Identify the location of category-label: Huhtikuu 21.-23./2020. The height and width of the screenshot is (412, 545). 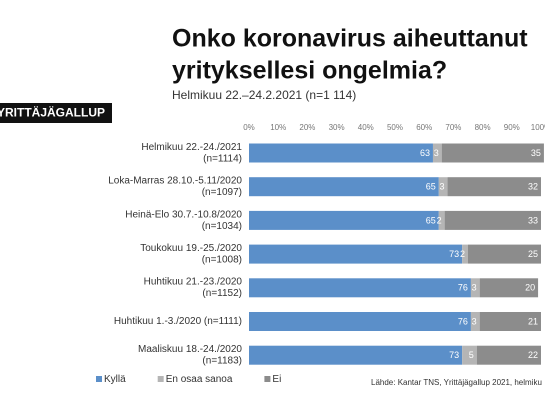
(193, 282).